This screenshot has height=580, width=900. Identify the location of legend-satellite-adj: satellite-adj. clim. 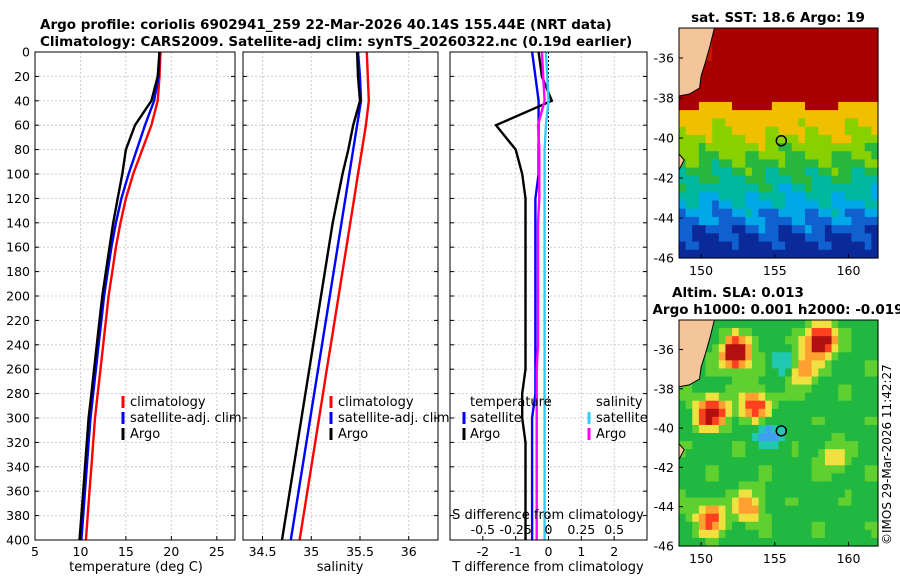
(394, 418).